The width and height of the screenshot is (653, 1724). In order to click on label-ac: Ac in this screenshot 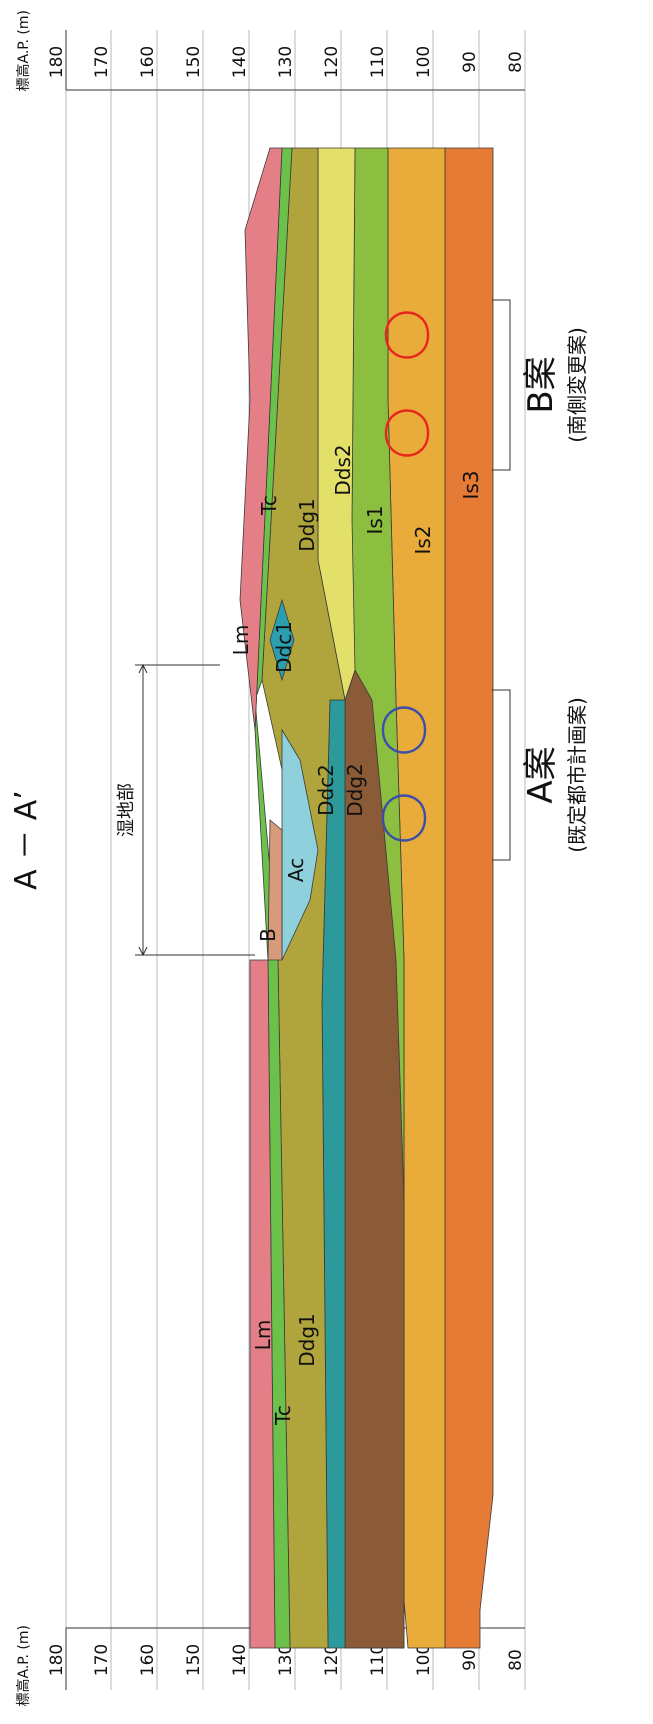, I will do `click(296, 870)`.